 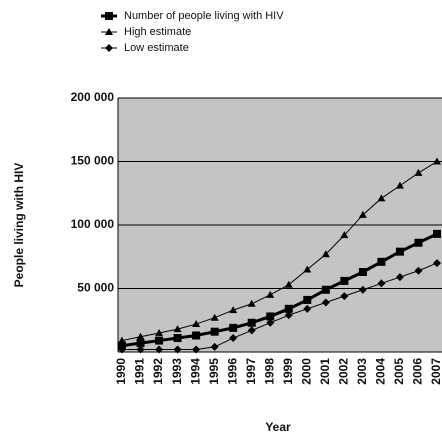 What do you see at coordinates (251, 371) in the screenshot?
I see `x-tick-label: 1997` at bounding box center [251, 371].